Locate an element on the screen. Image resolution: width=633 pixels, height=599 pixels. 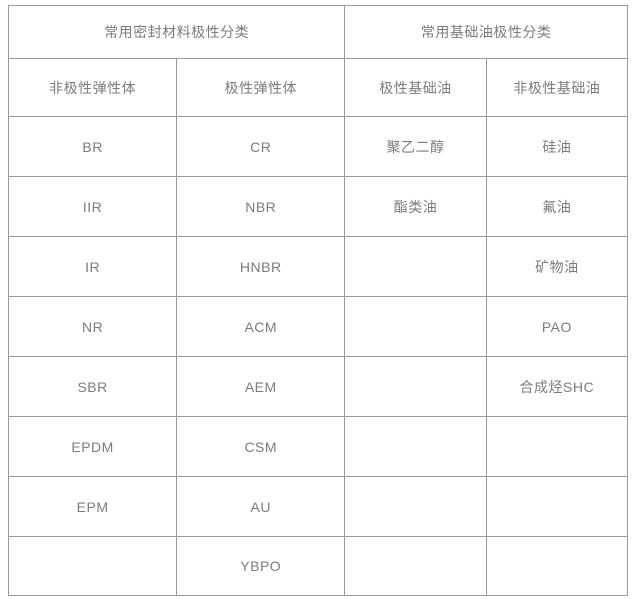
cell-nonpolar-elastomer: EPDM is located at coordinates (92, 446).